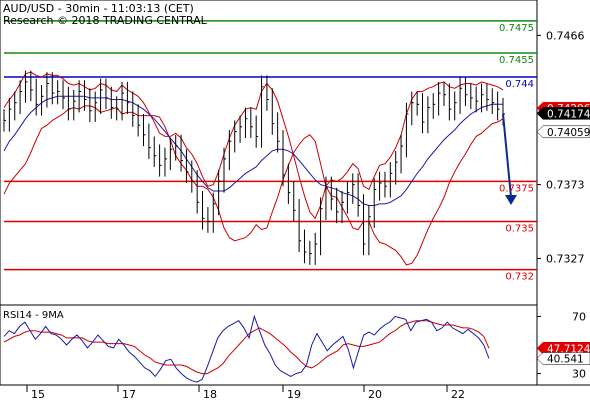  I want to click on y-tick-label: 0.7327, so click(565, 258).